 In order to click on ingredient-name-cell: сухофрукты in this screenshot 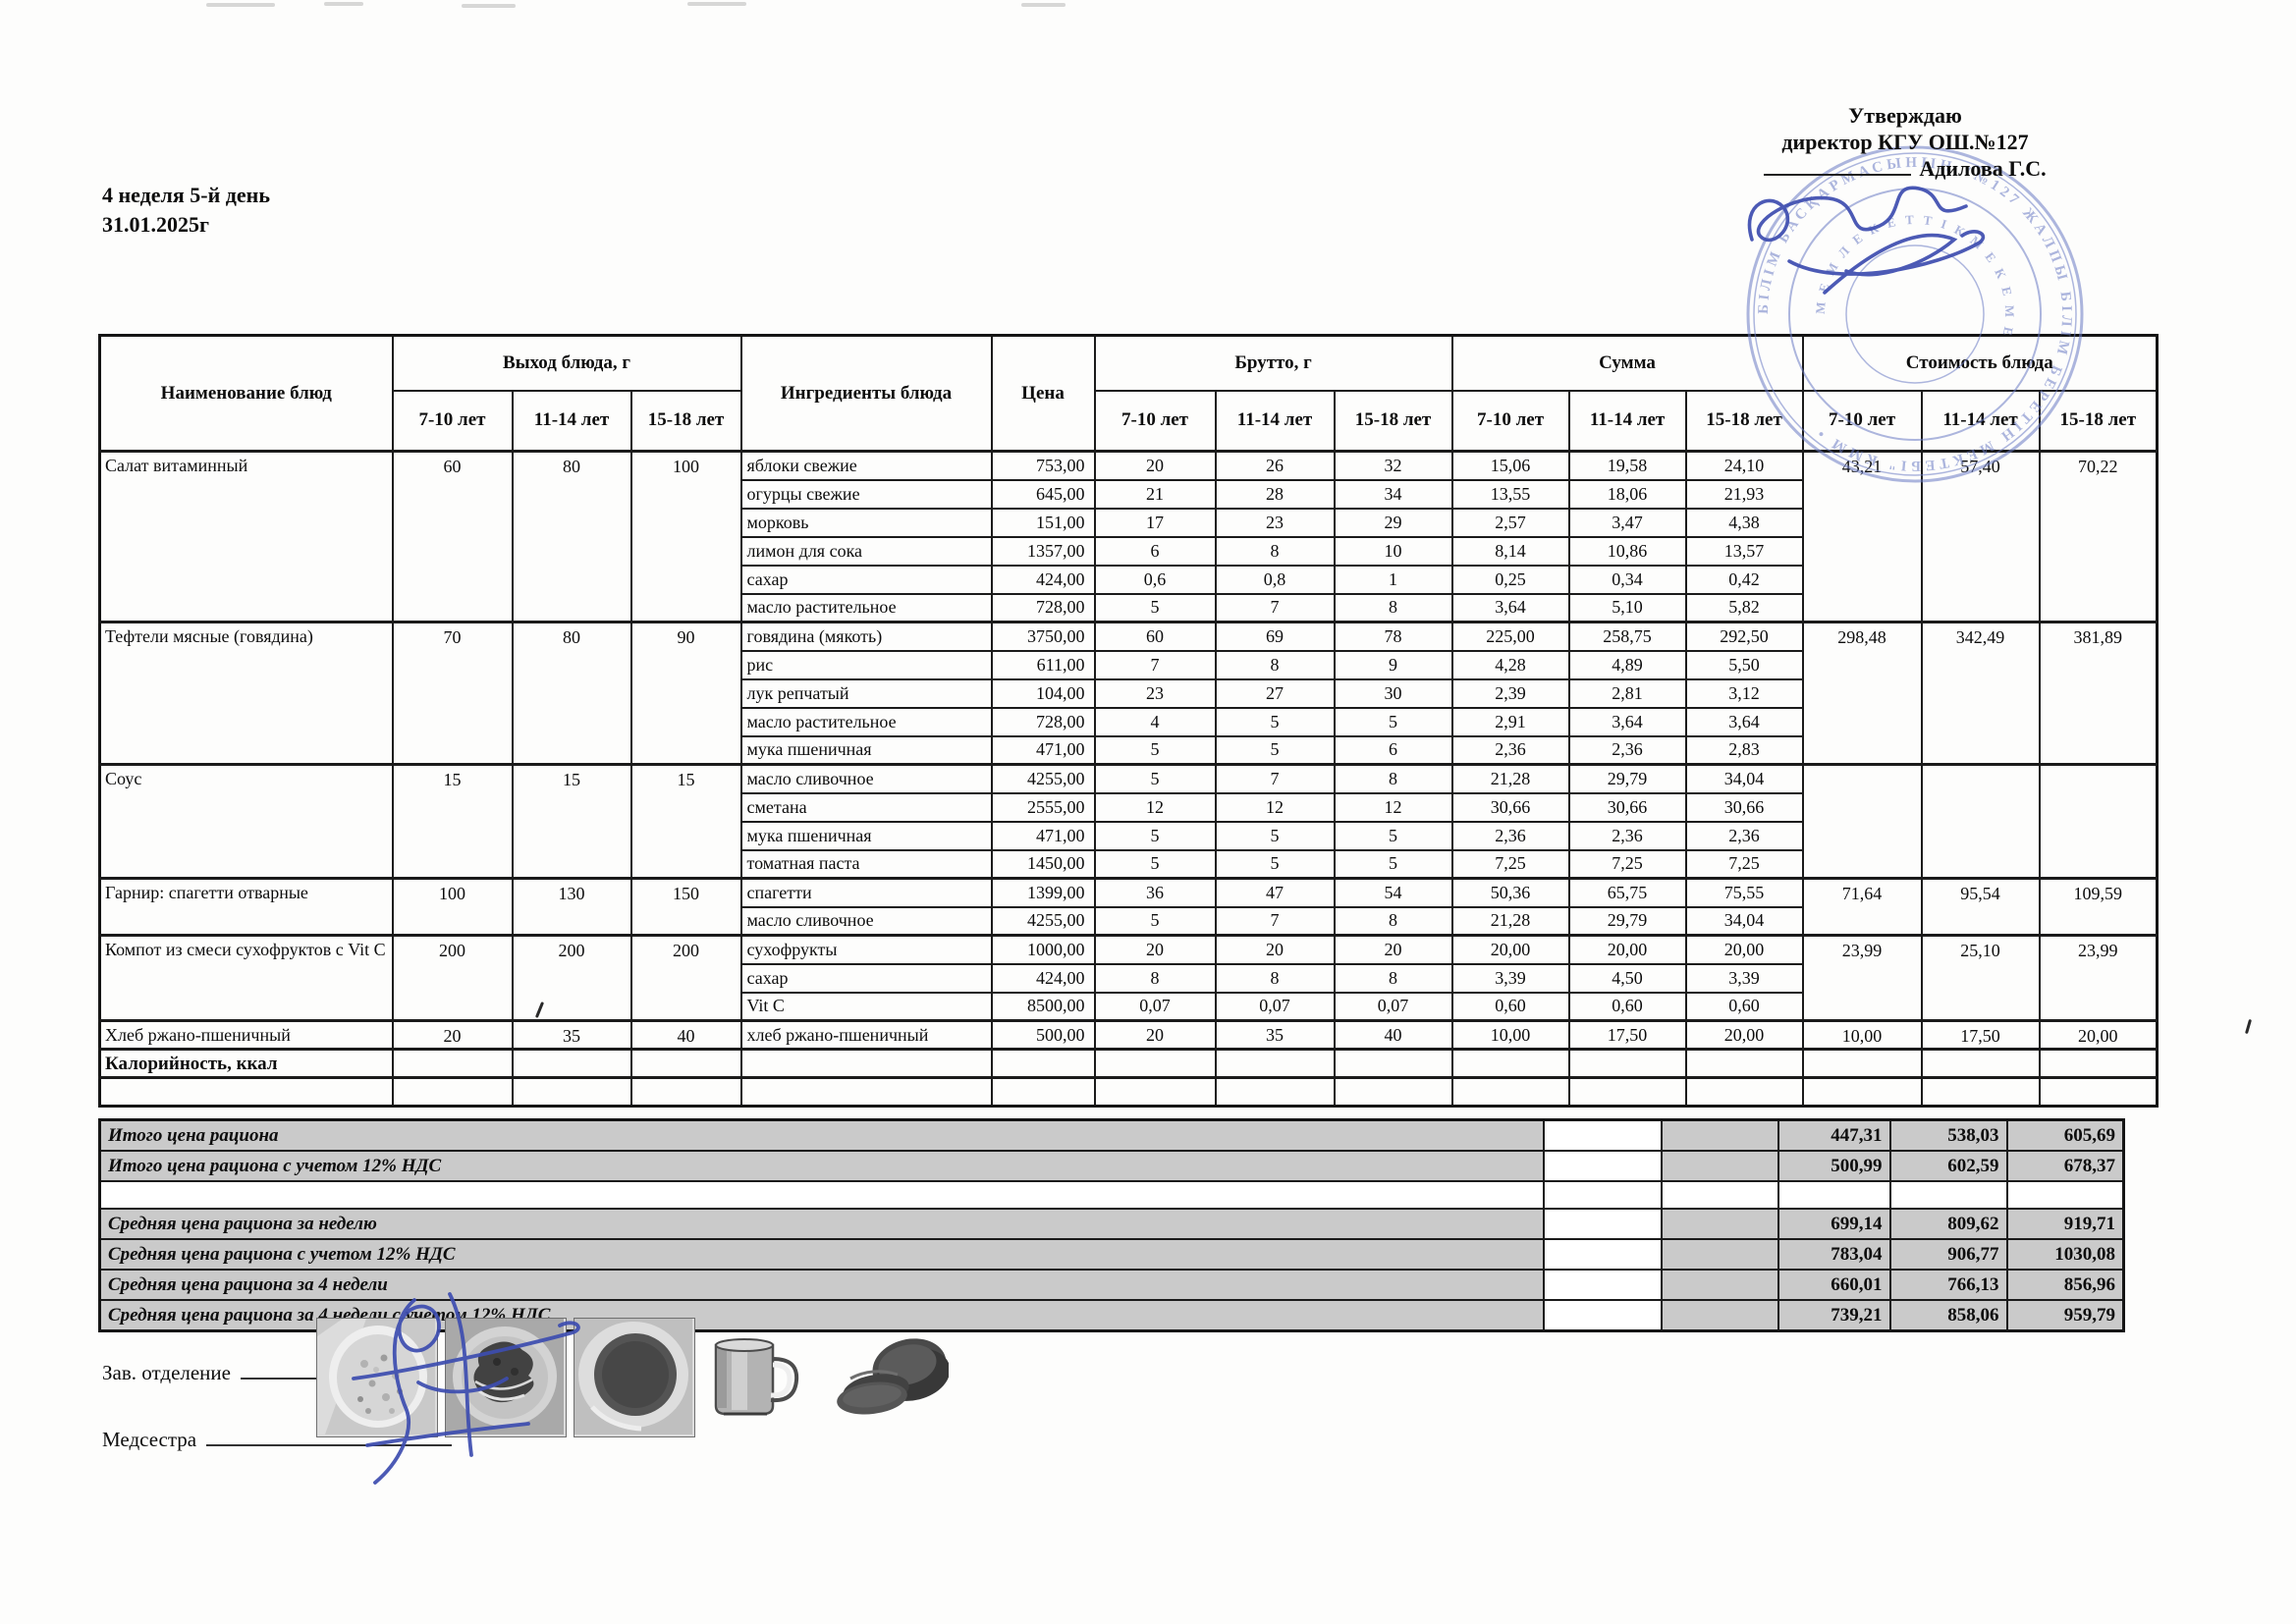, I will do `click(866, 949)`.